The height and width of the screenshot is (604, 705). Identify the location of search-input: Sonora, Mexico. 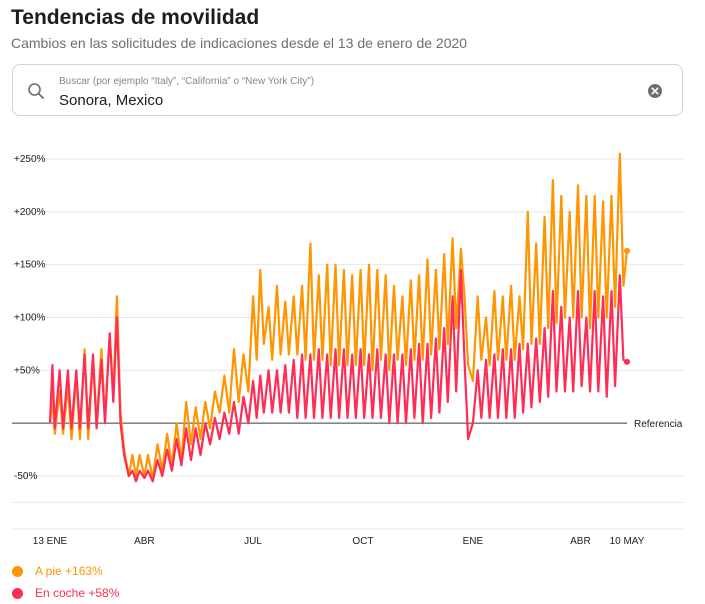
(111, 100).